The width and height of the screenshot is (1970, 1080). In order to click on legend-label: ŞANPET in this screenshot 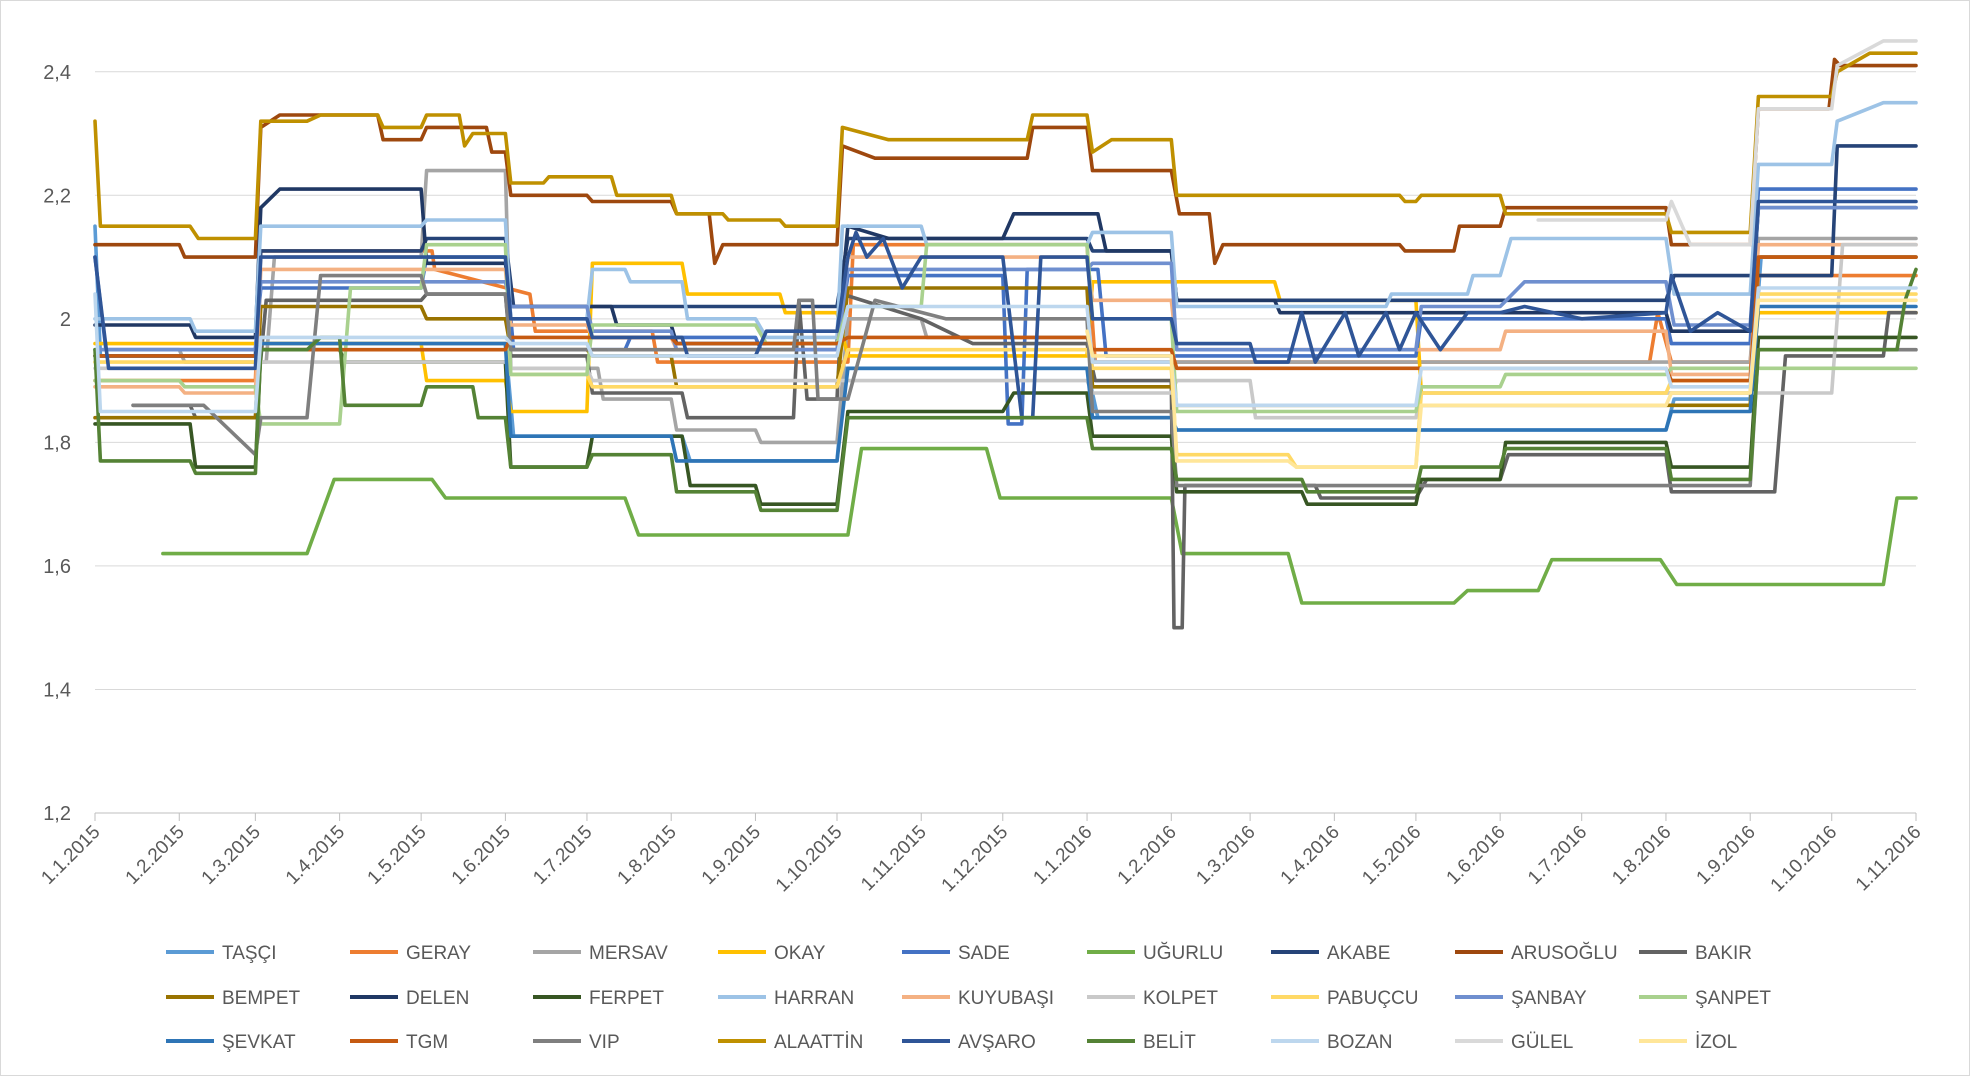, I will do `click(1733, 998)`.